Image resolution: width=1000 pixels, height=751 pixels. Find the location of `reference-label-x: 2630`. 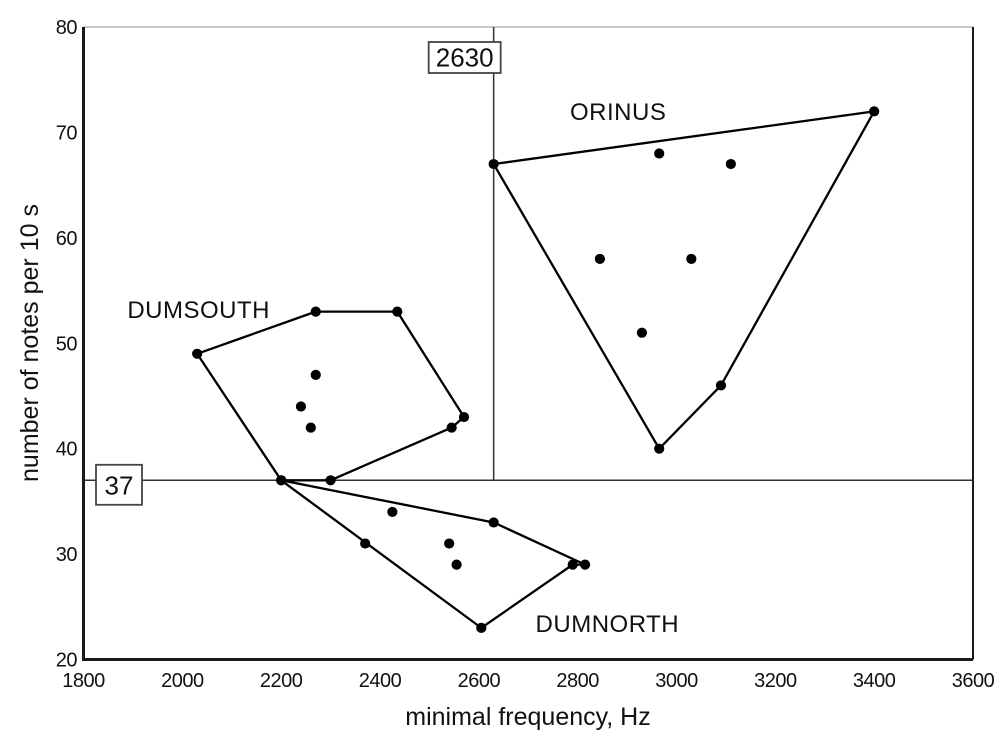

reference-label-x: 2630 is located at coordinates (465, 58).